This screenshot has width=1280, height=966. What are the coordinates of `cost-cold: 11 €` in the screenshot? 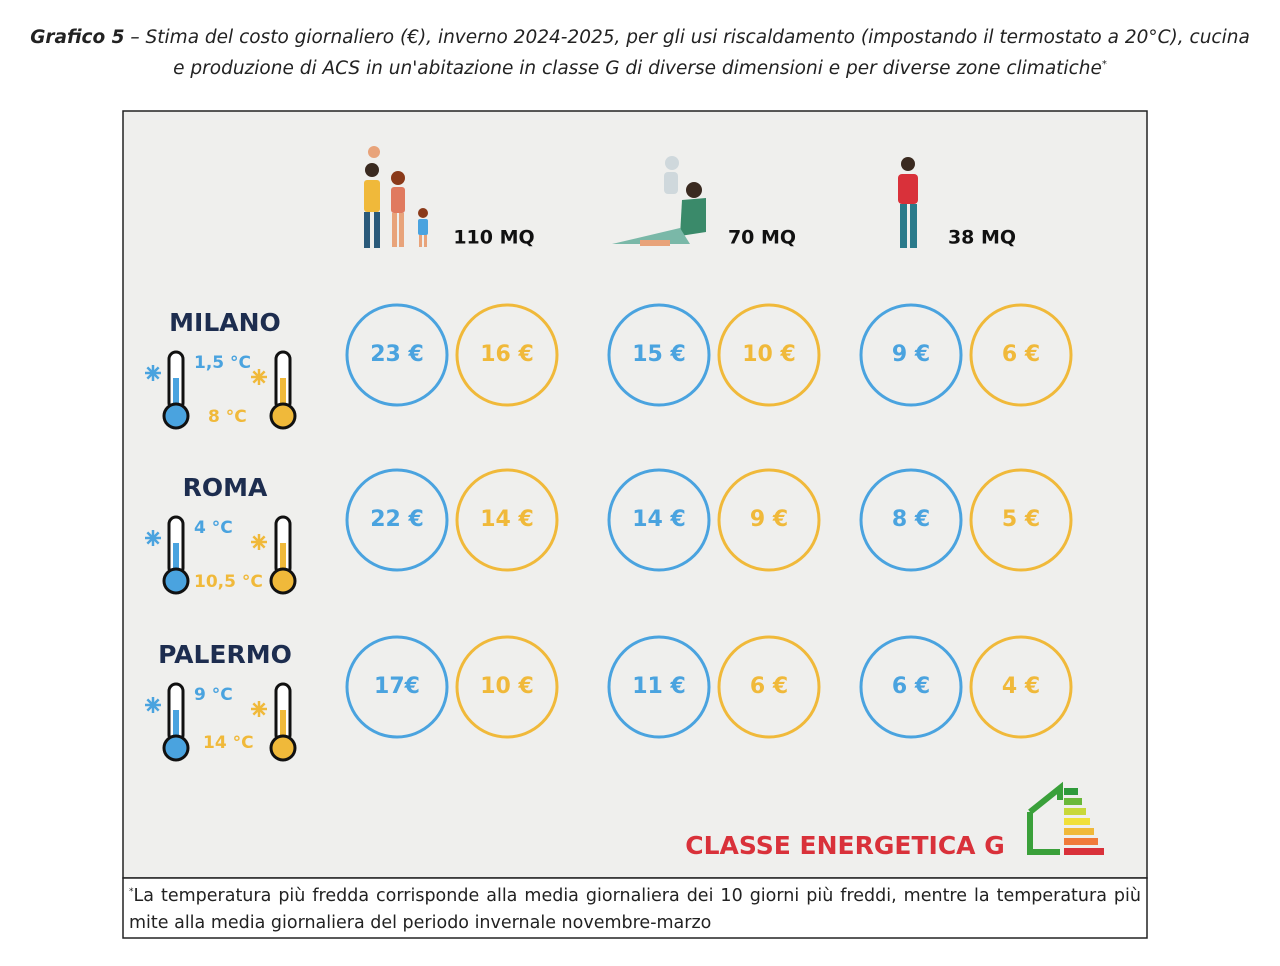 It's located at (659, 686).